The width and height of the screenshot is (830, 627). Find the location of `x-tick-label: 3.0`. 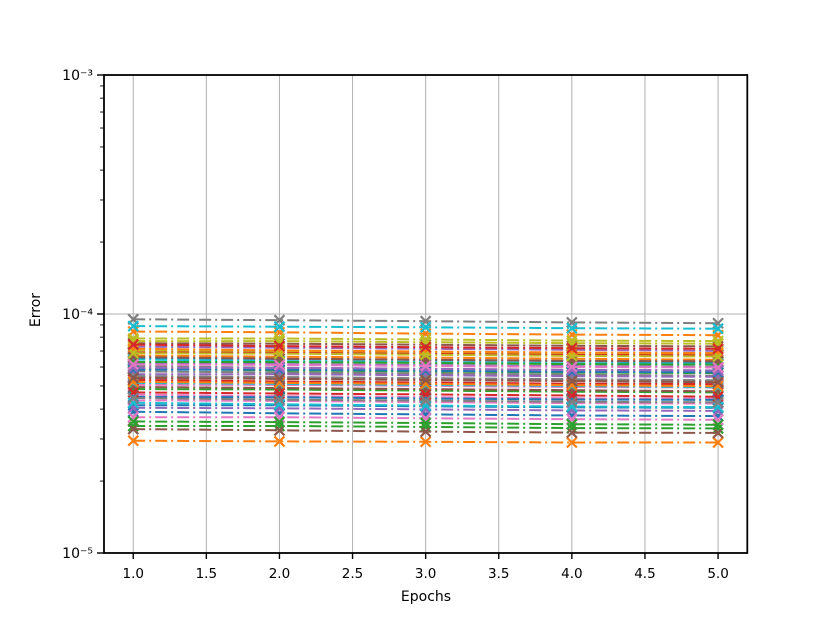

x-tick-label: 3.0 is located at coordinates (425, 574).